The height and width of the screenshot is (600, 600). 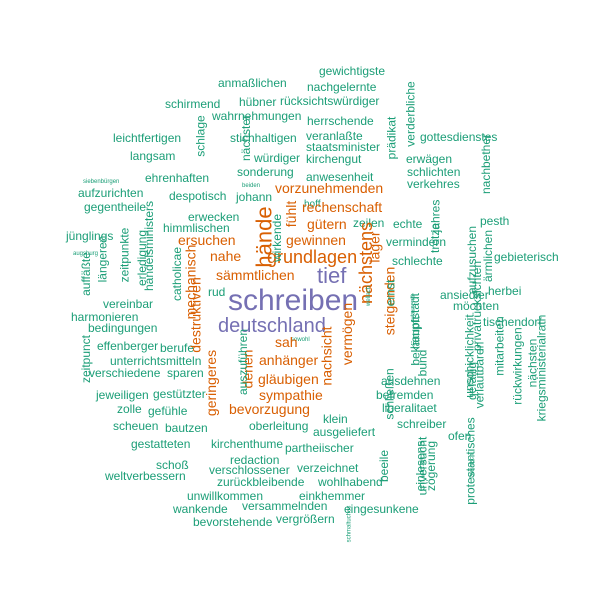 What do you see at coordinates (495, 221) in the screenshot?
I see `word: pesth` at bounding box center [495, 221].